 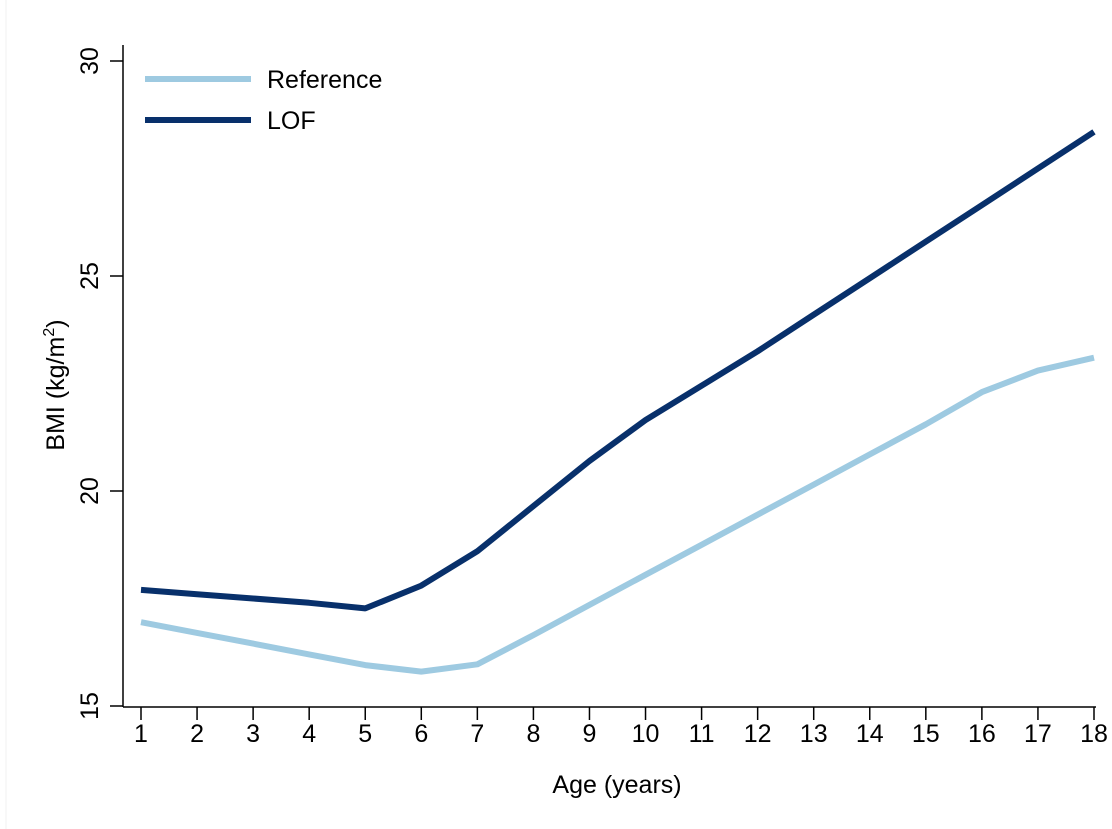 I want to click on x-tick-label: 8, so click(x=533, y=734).